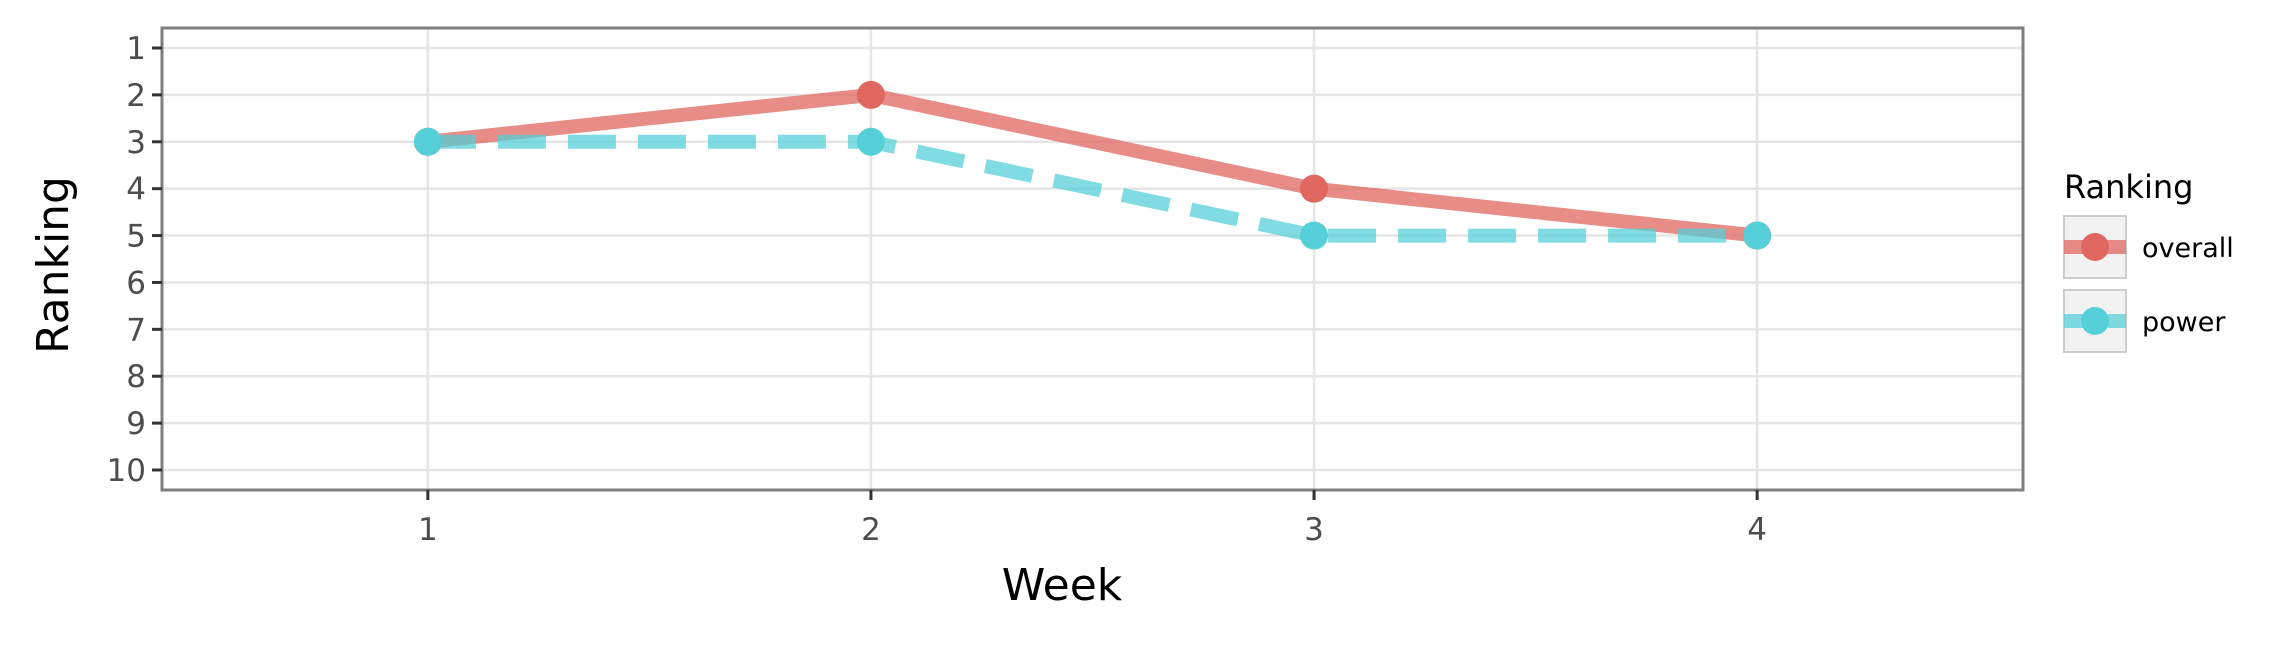  What do you see at coordinates (126, 471) in the screenshot?
I see `y-tick-label: 10` at bounding box center [126, 471].